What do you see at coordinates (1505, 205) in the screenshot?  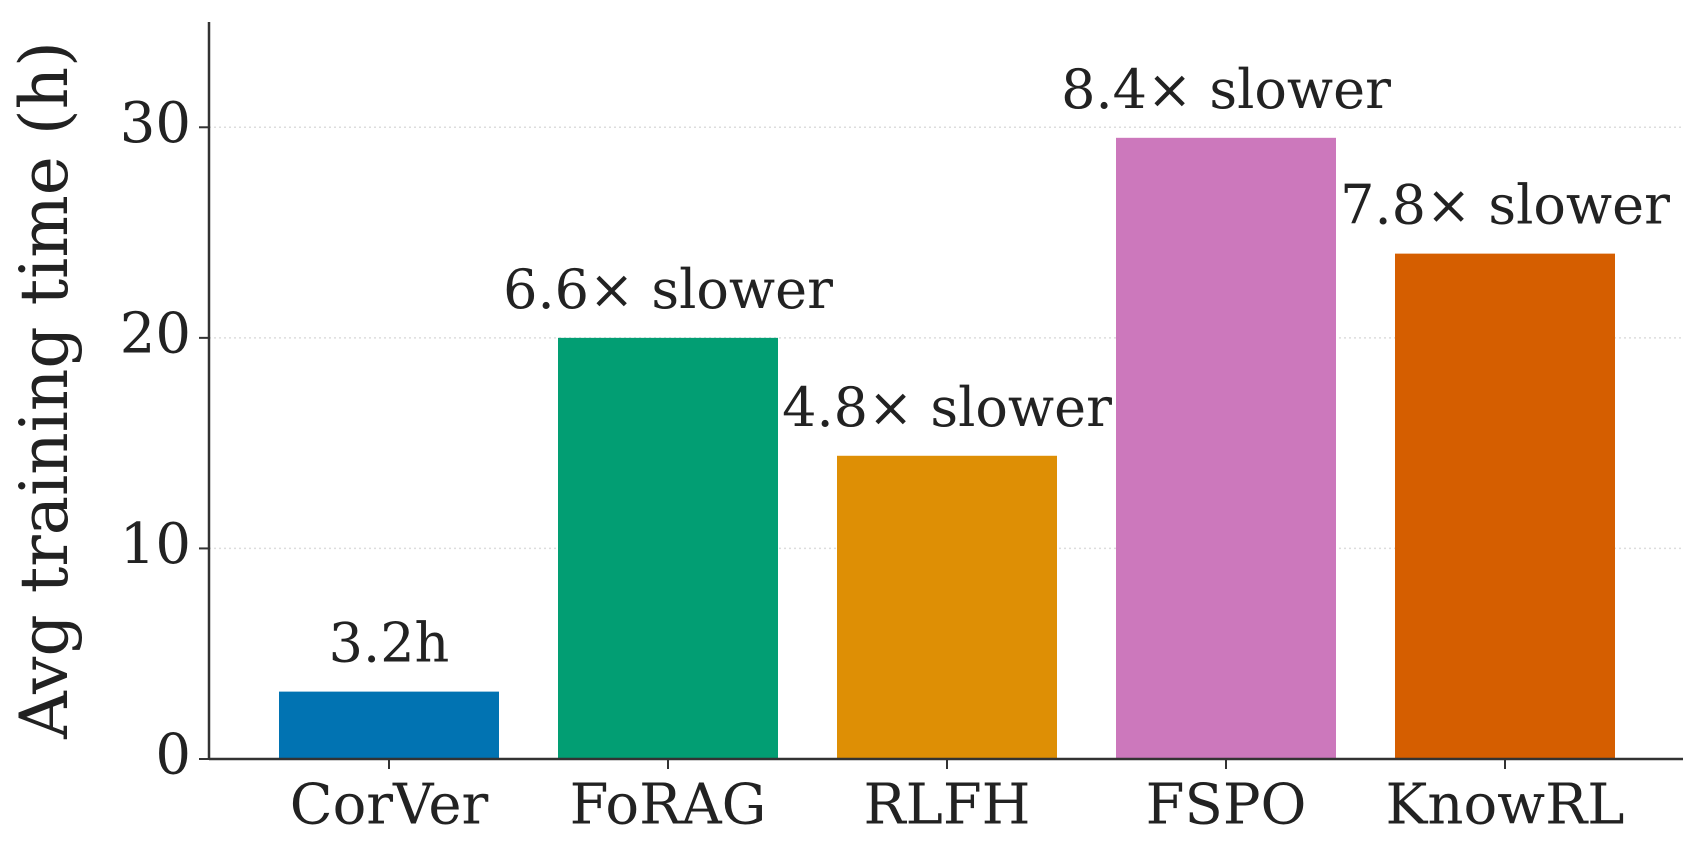 I see `bar-annotation: 7.8× slower` at bounding box center [1505, 205].